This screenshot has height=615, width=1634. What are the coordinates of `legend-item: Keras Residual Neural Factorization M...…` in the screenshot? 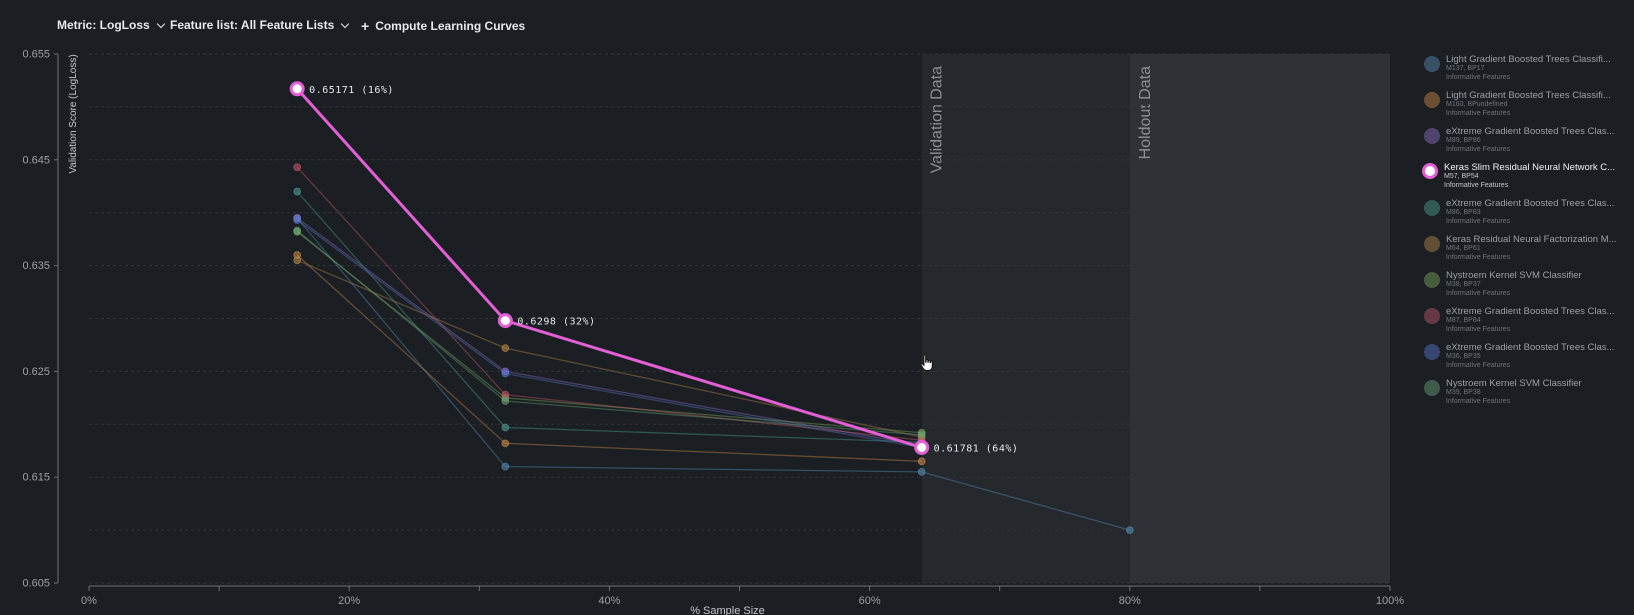 It's located at (1526, 250).